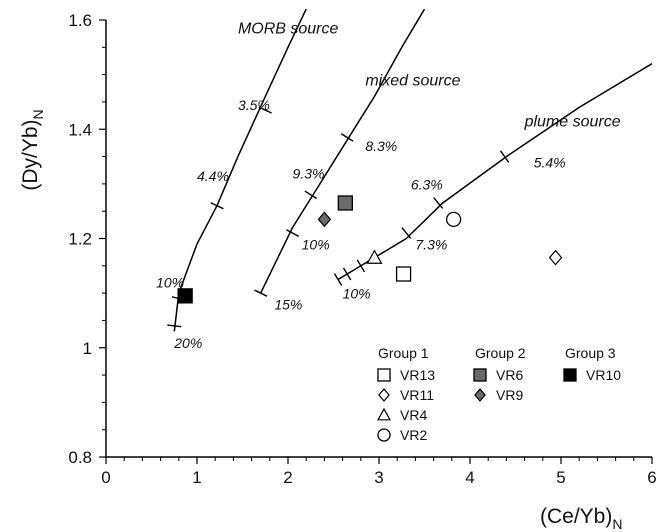  Describe the element at coordinates (287, 477) in the screenshot. I see `x-tick-label: 2` at that location.